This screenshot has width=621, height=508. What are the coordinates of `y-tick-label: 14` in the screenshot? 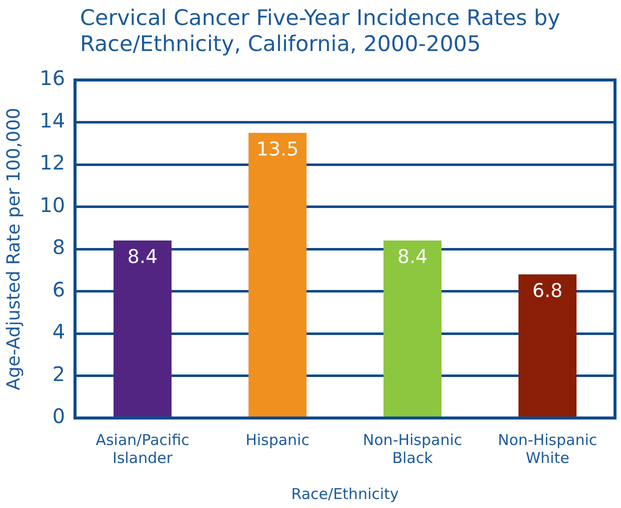 It's located at (53, 120).